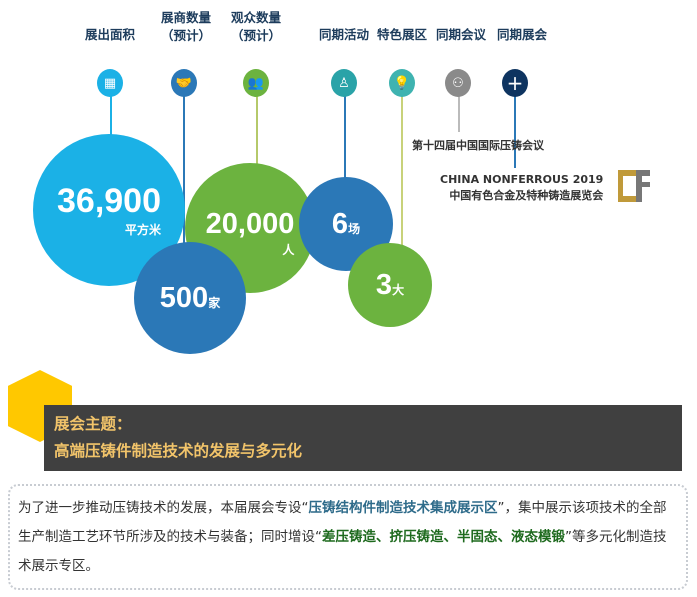 This screenshot has height=597, width=697. I want to click on header-visitors: 观众数量 （预计）, so click(256, 27).